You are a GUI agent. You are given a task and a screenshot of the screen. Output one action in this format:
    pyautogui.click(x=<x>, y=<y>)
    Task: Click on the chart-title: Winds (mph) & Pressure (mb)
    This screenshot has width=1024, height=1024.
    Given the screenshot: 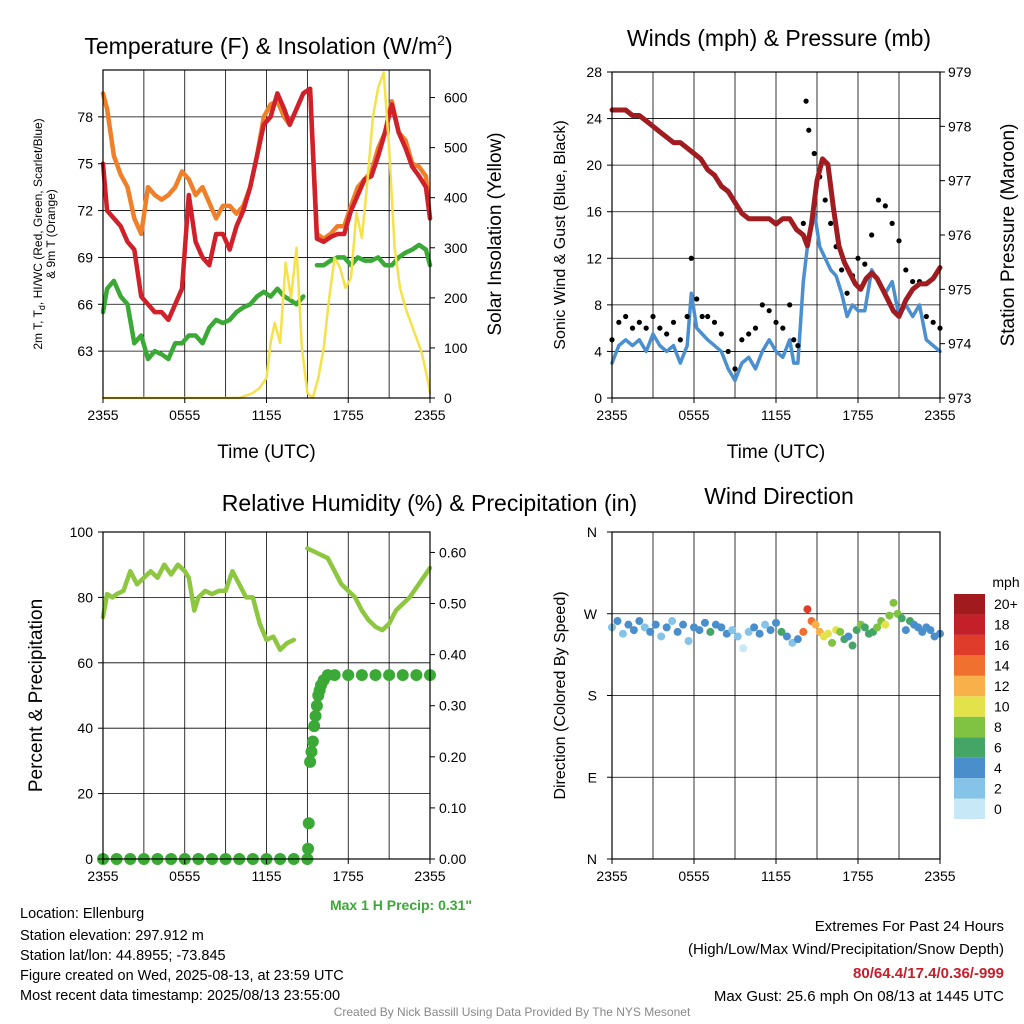 What is the action you would take?
    pyautogui.click(x=779, y=38)
    